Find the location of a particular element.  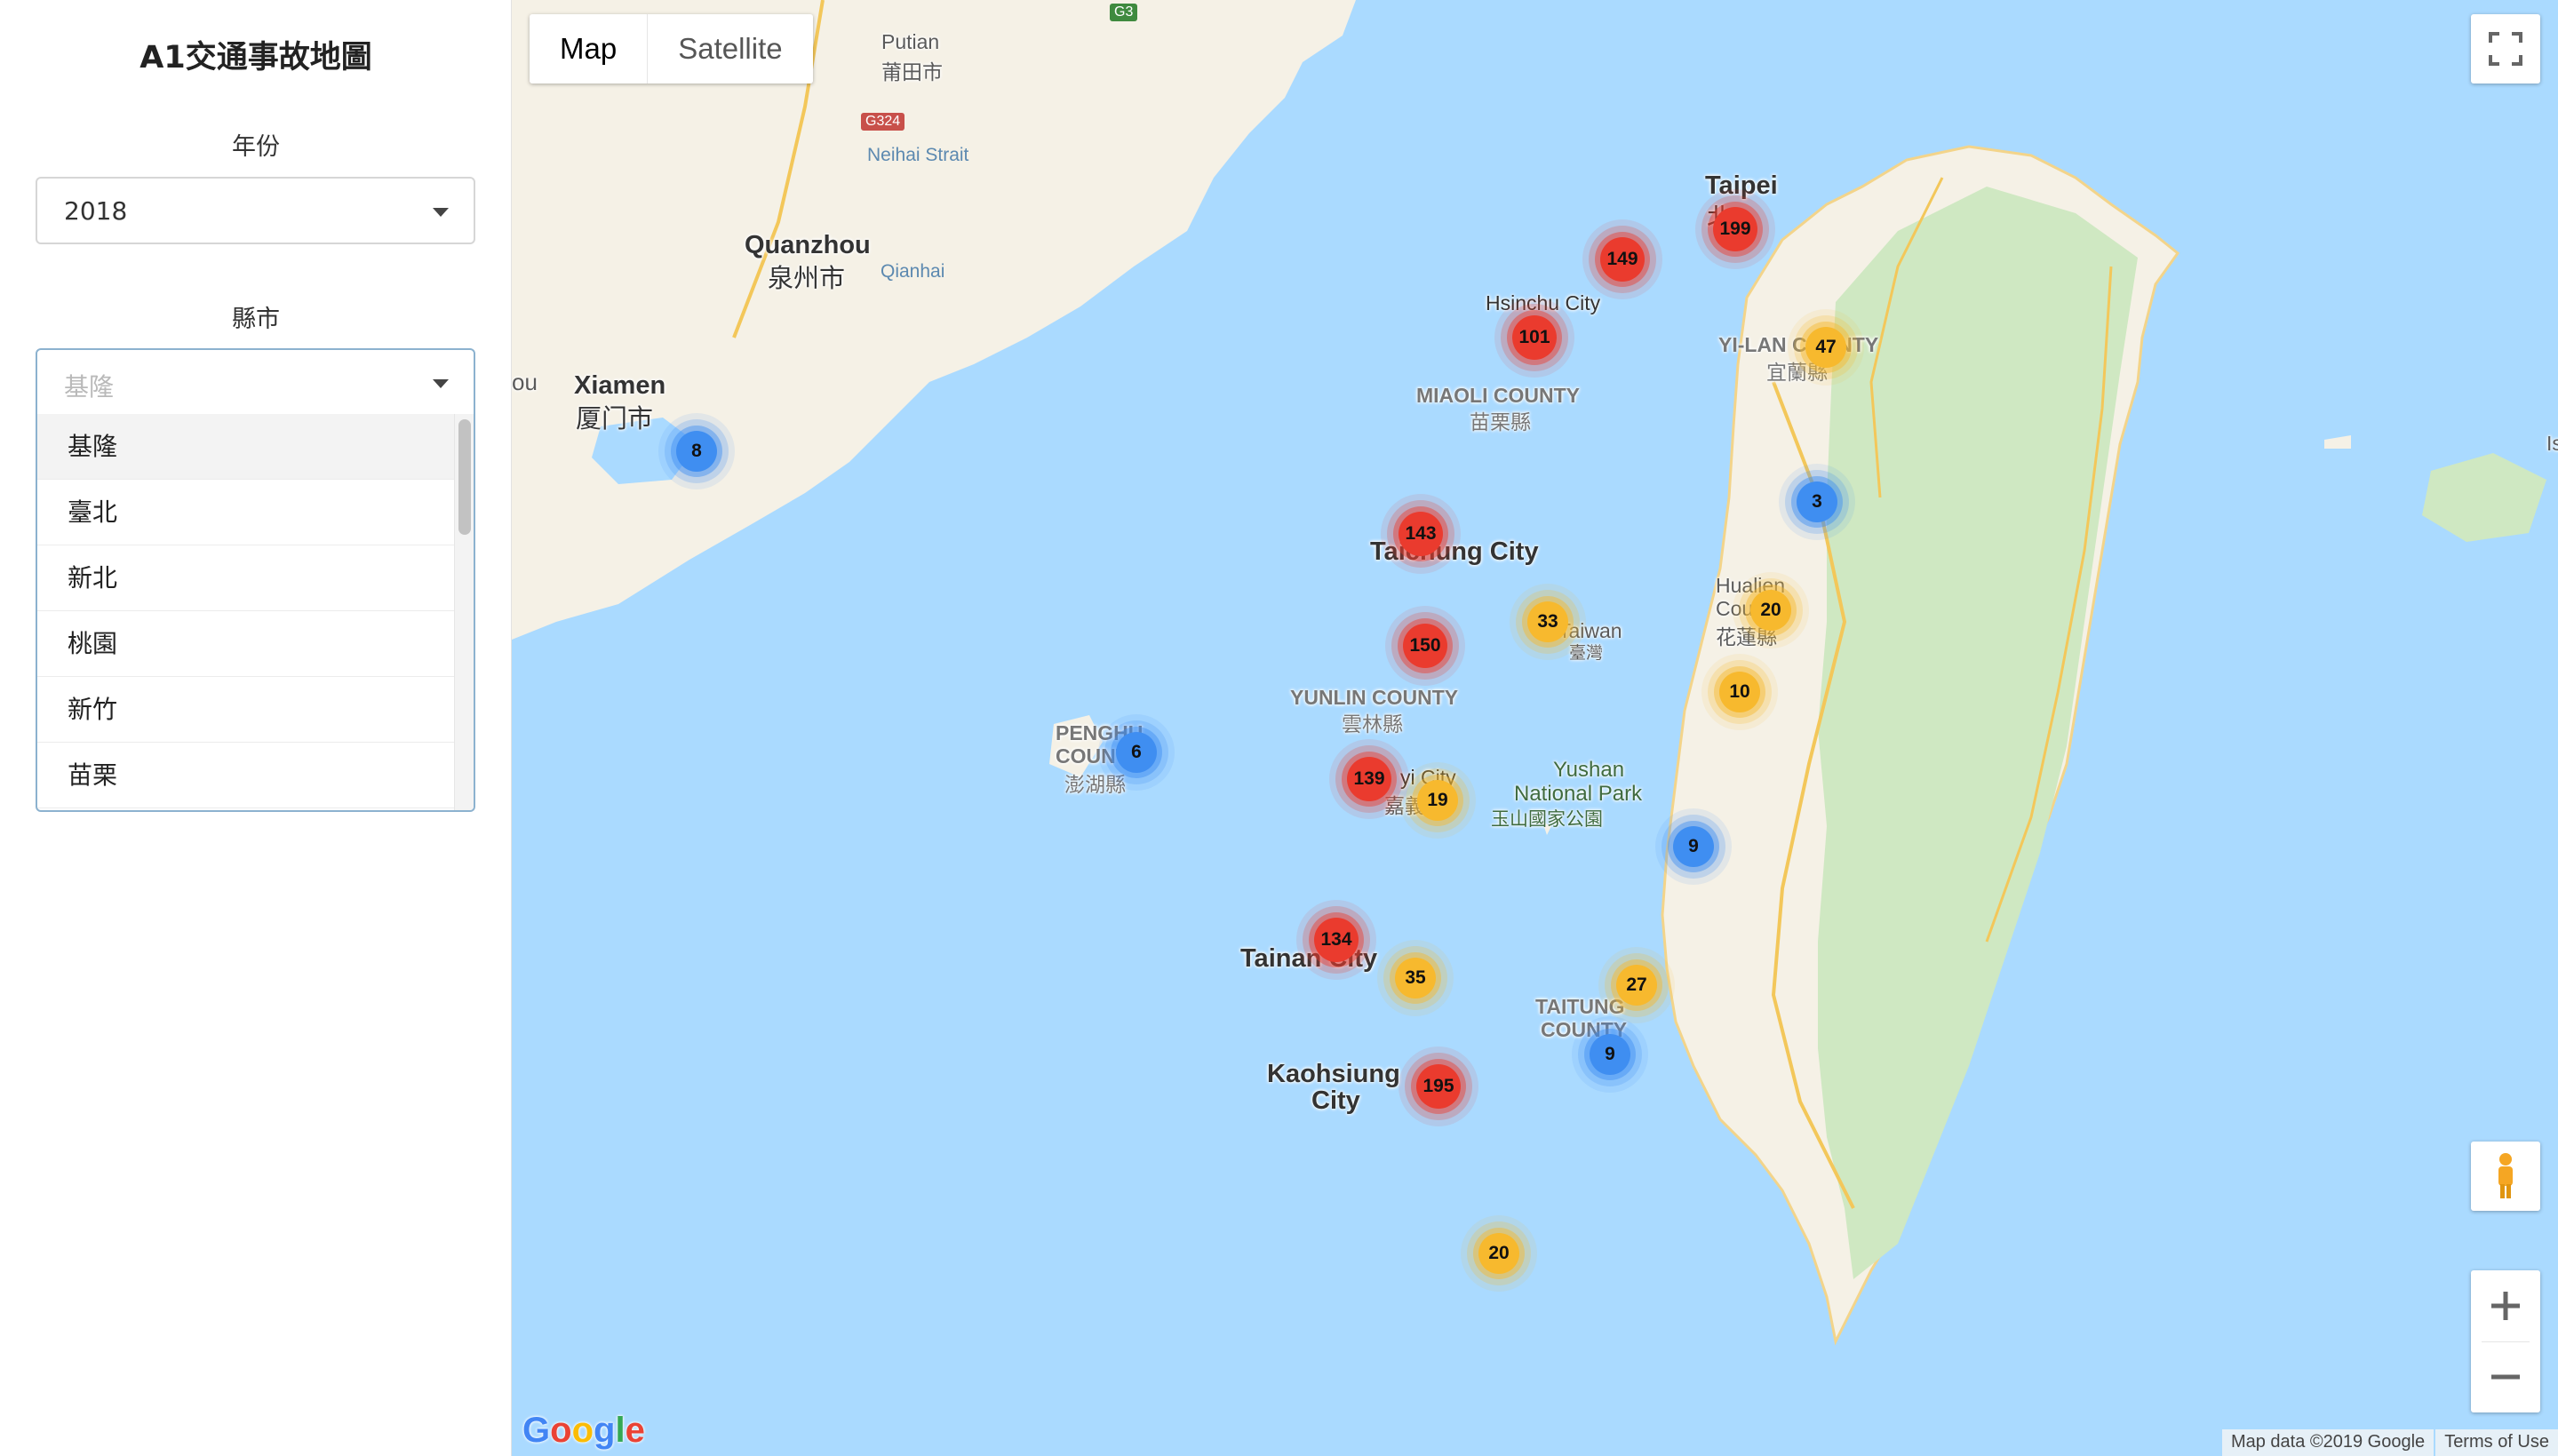

label-taichung-city: Taichung City is located at coordinates (1454, 551).